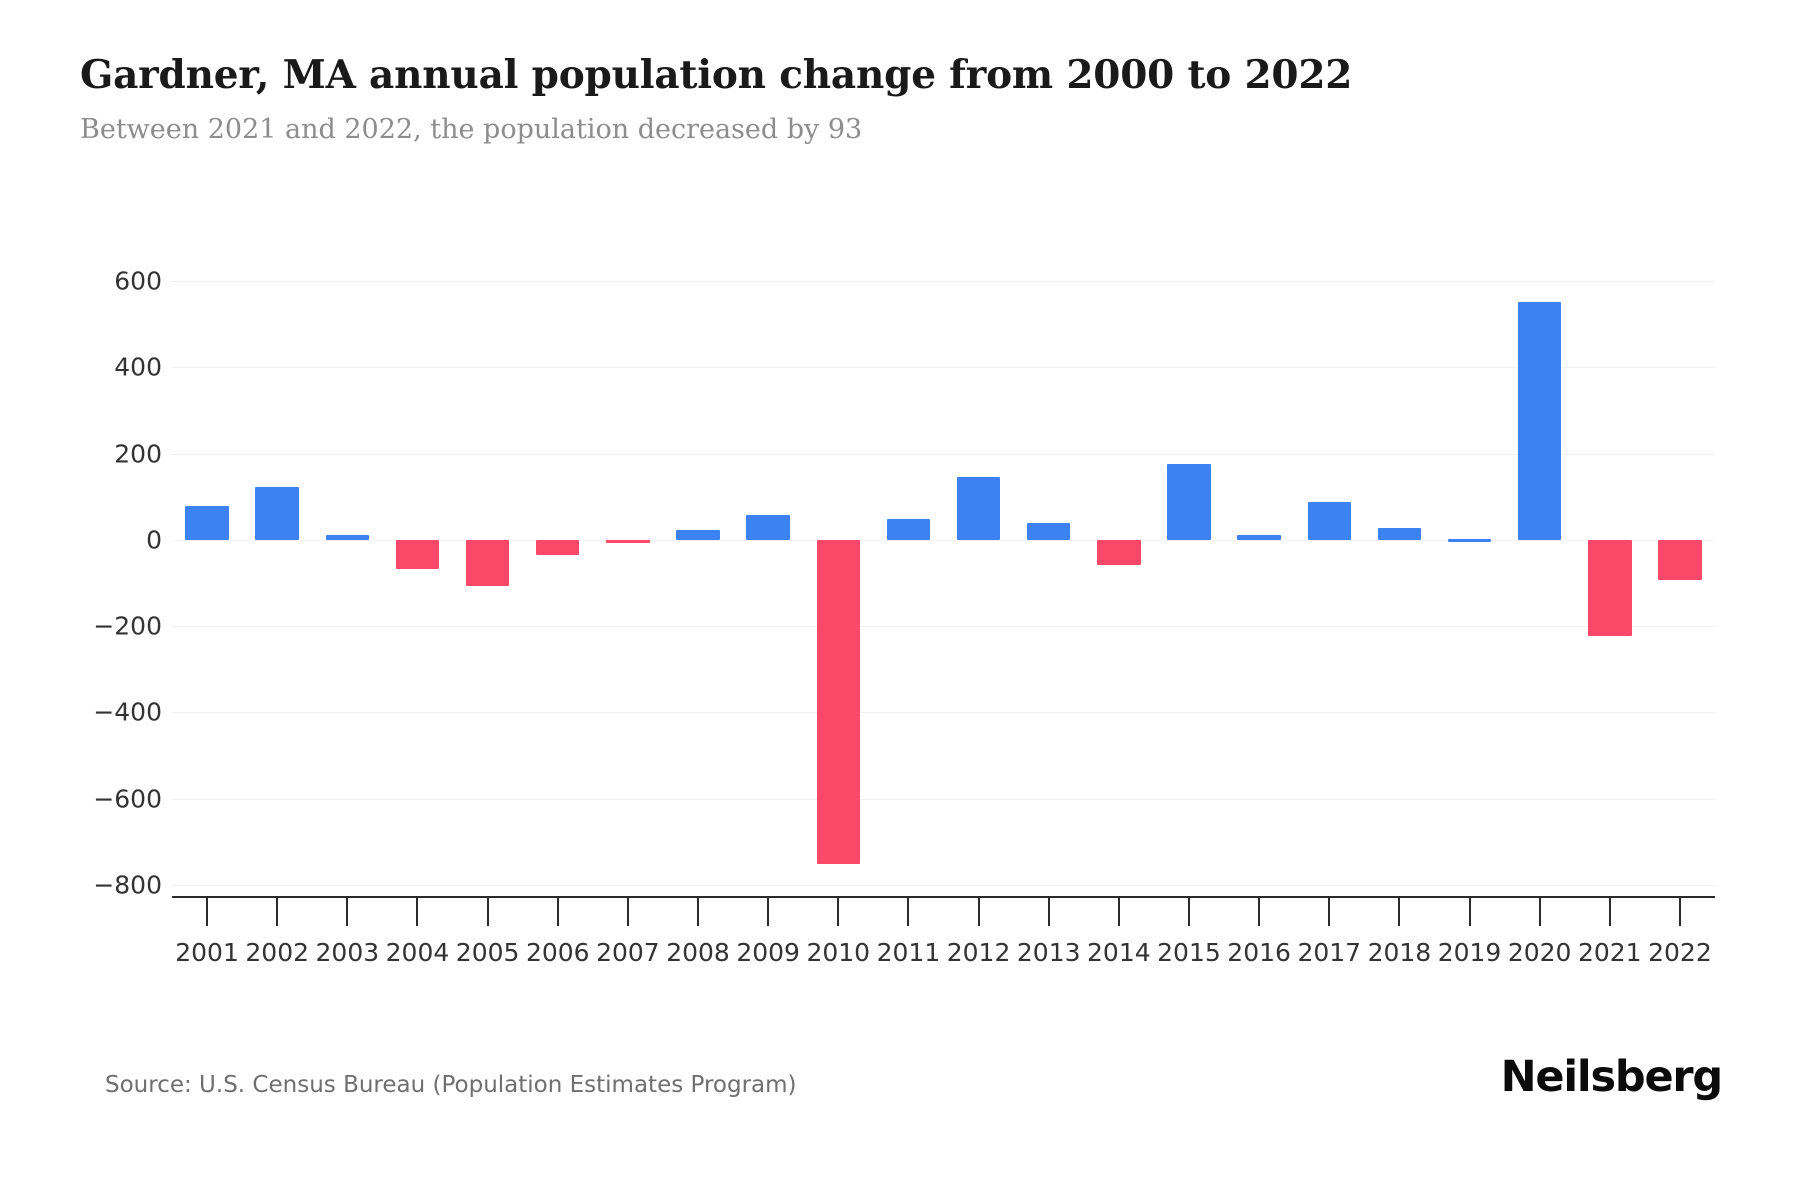 The width and height of the screenshot is (1800, 1200). I want to click on x-tick-label-2022: 2022, so click(1680, 952).